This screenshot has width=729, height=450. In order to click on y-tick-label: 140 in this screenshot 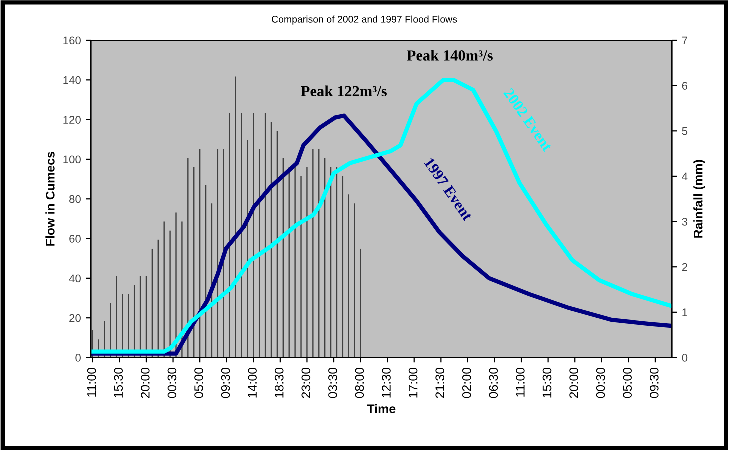, I will do `click(72, 80)`.